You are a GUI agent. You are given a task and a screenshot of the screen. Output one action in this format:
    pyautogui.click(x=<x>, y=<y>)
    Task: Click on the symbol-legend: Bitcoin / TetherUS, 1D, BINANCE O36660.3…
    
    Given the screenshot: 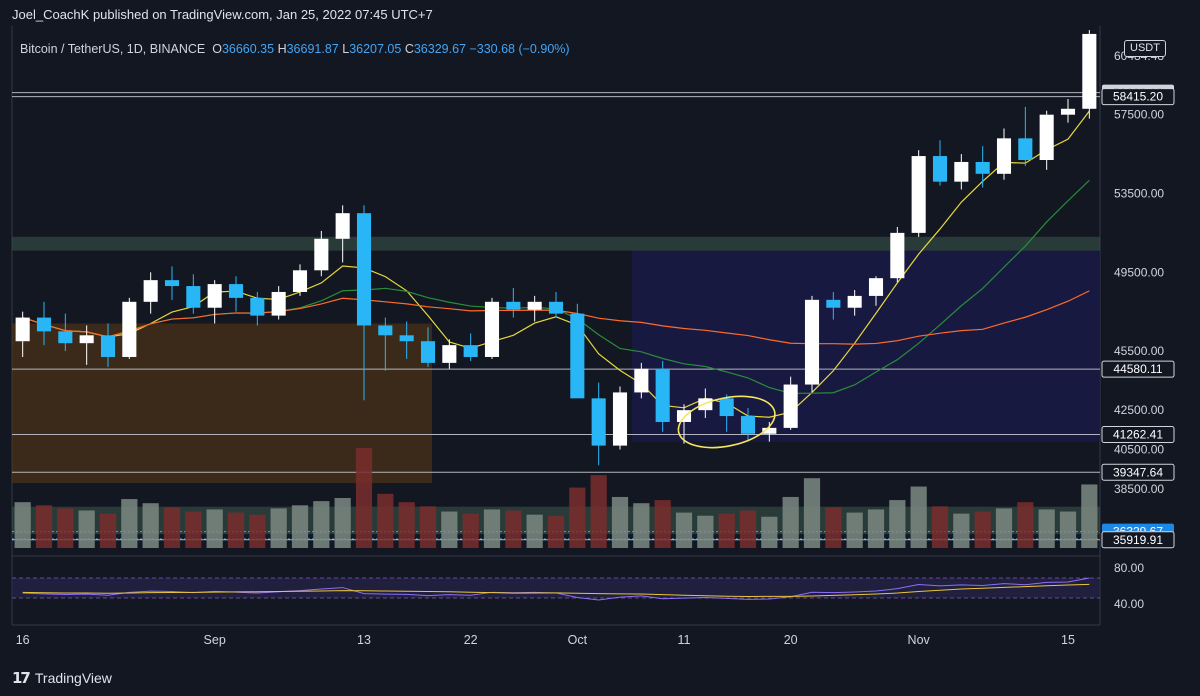 What is the action you would take?
    pyautogui.click(x=295, y=49)
    